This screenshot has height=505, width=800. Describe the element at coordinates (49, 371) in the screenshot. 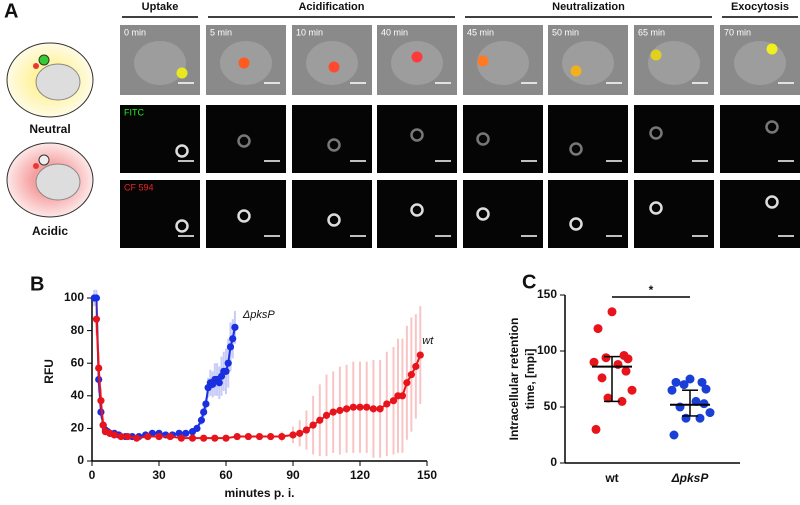

I see `y-axis-label: RFU` at that location.